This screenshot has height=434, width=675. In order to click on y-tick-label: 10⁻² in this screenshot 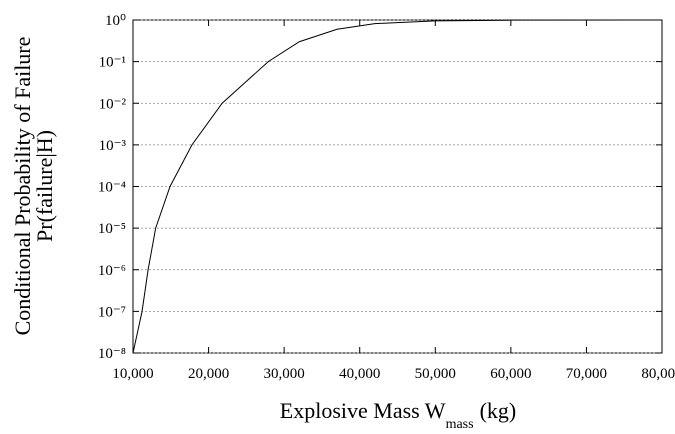, I will do `click(113, 104)`.